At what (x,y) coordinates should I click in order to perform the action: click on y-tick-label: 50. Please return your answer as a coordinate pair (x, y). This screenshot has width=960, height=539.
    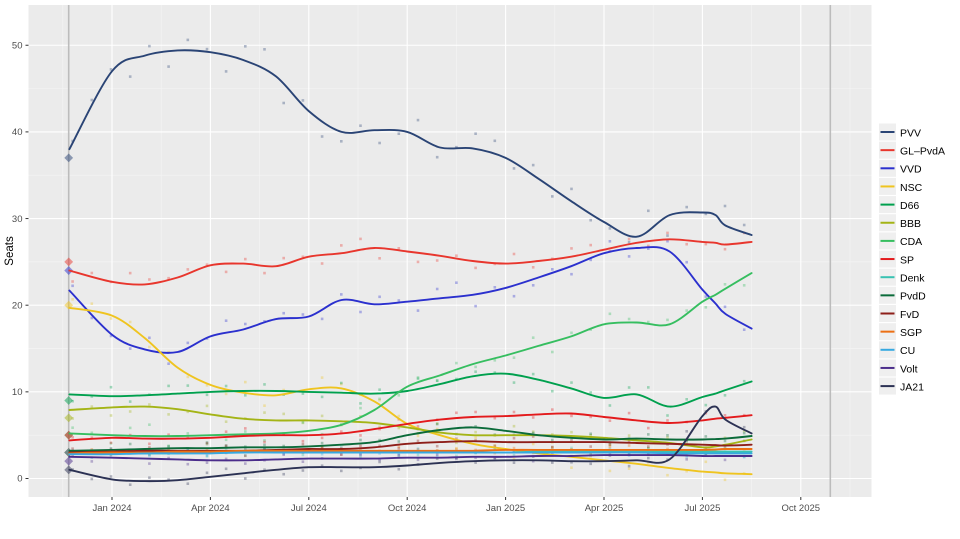
    Looking at the image, I should click on (17, 45).